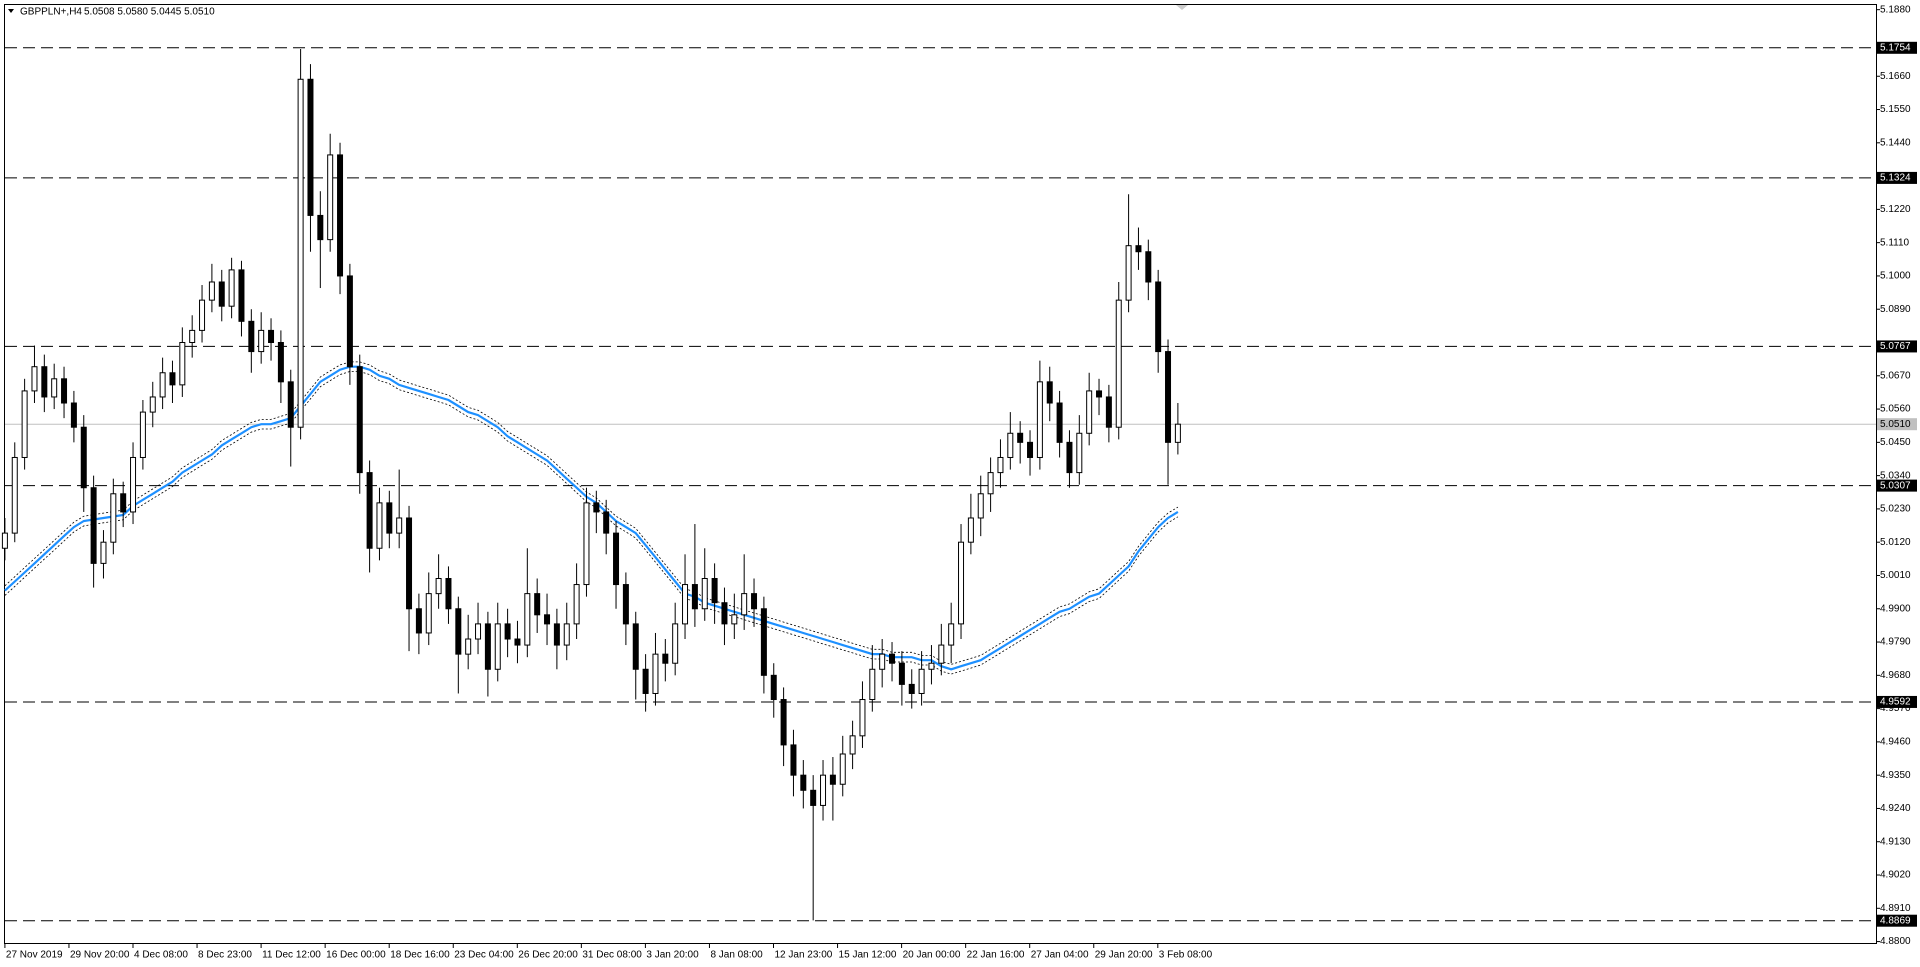  Describe the element at coordinates (161, 955) in the screenshot. I see `x-tick-label: 4 Dec 08:00` at that location.